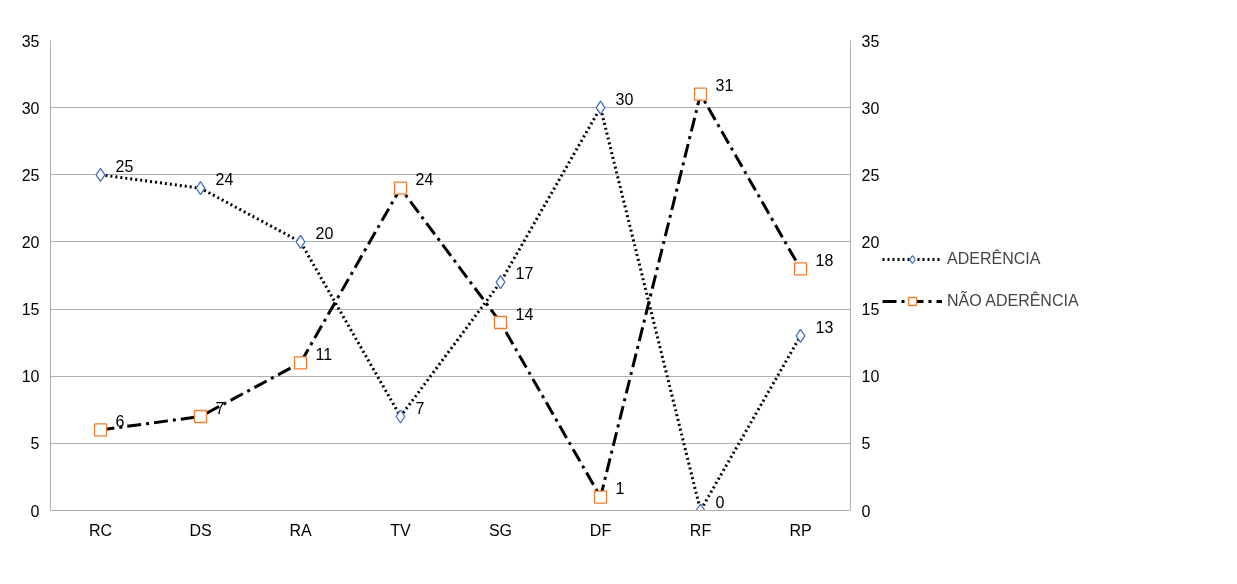 This screenshot has height=584, width=1237. I want to click on y2-tick-label: 20, so click(870, 242).